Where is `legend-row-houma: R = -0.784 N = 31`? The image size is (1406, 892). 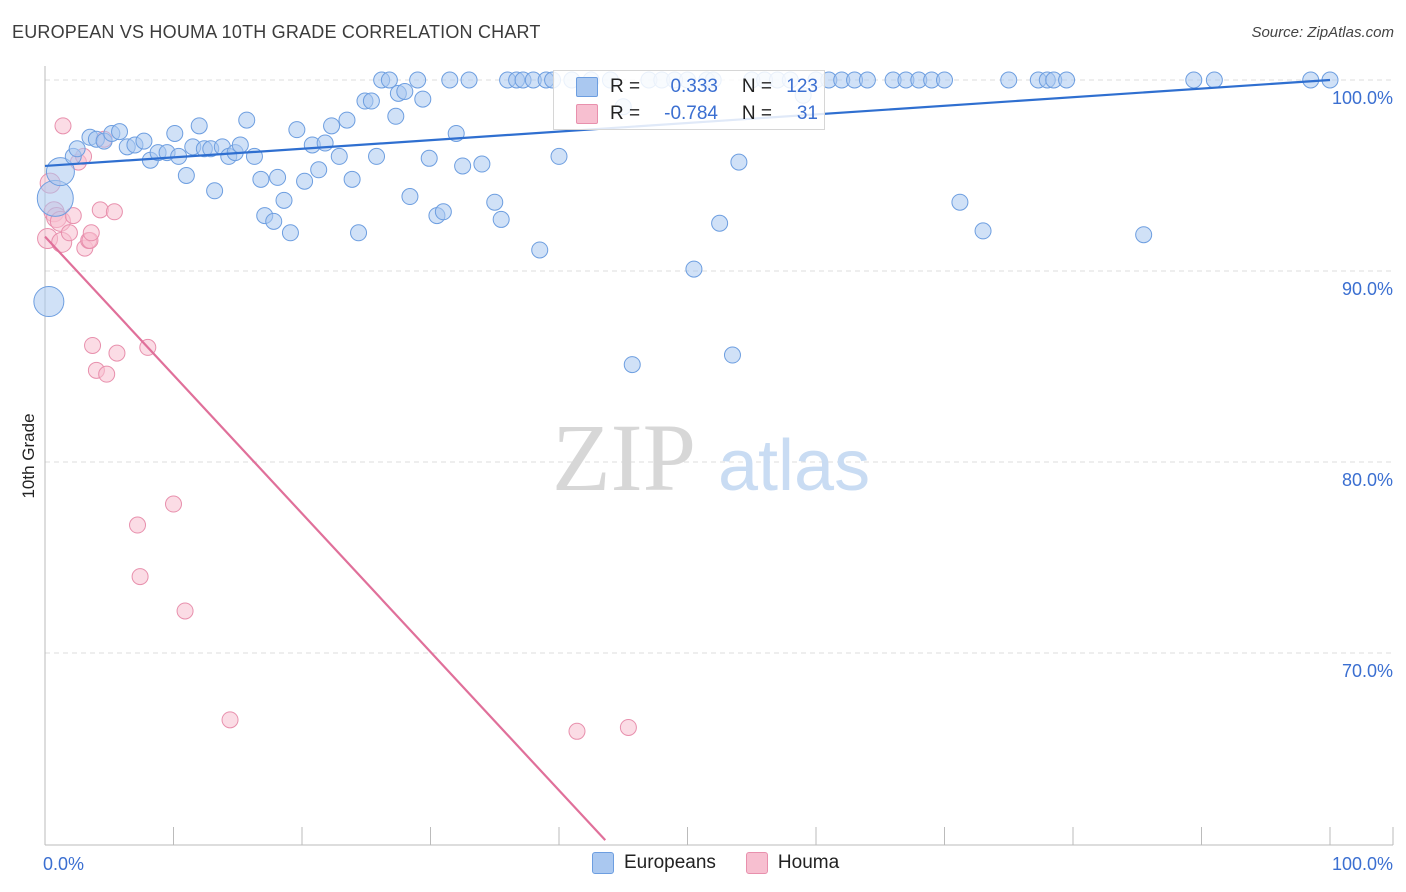
legend-row-houma: R = -0.784 N = 31 is located at coordinates (686, 114).